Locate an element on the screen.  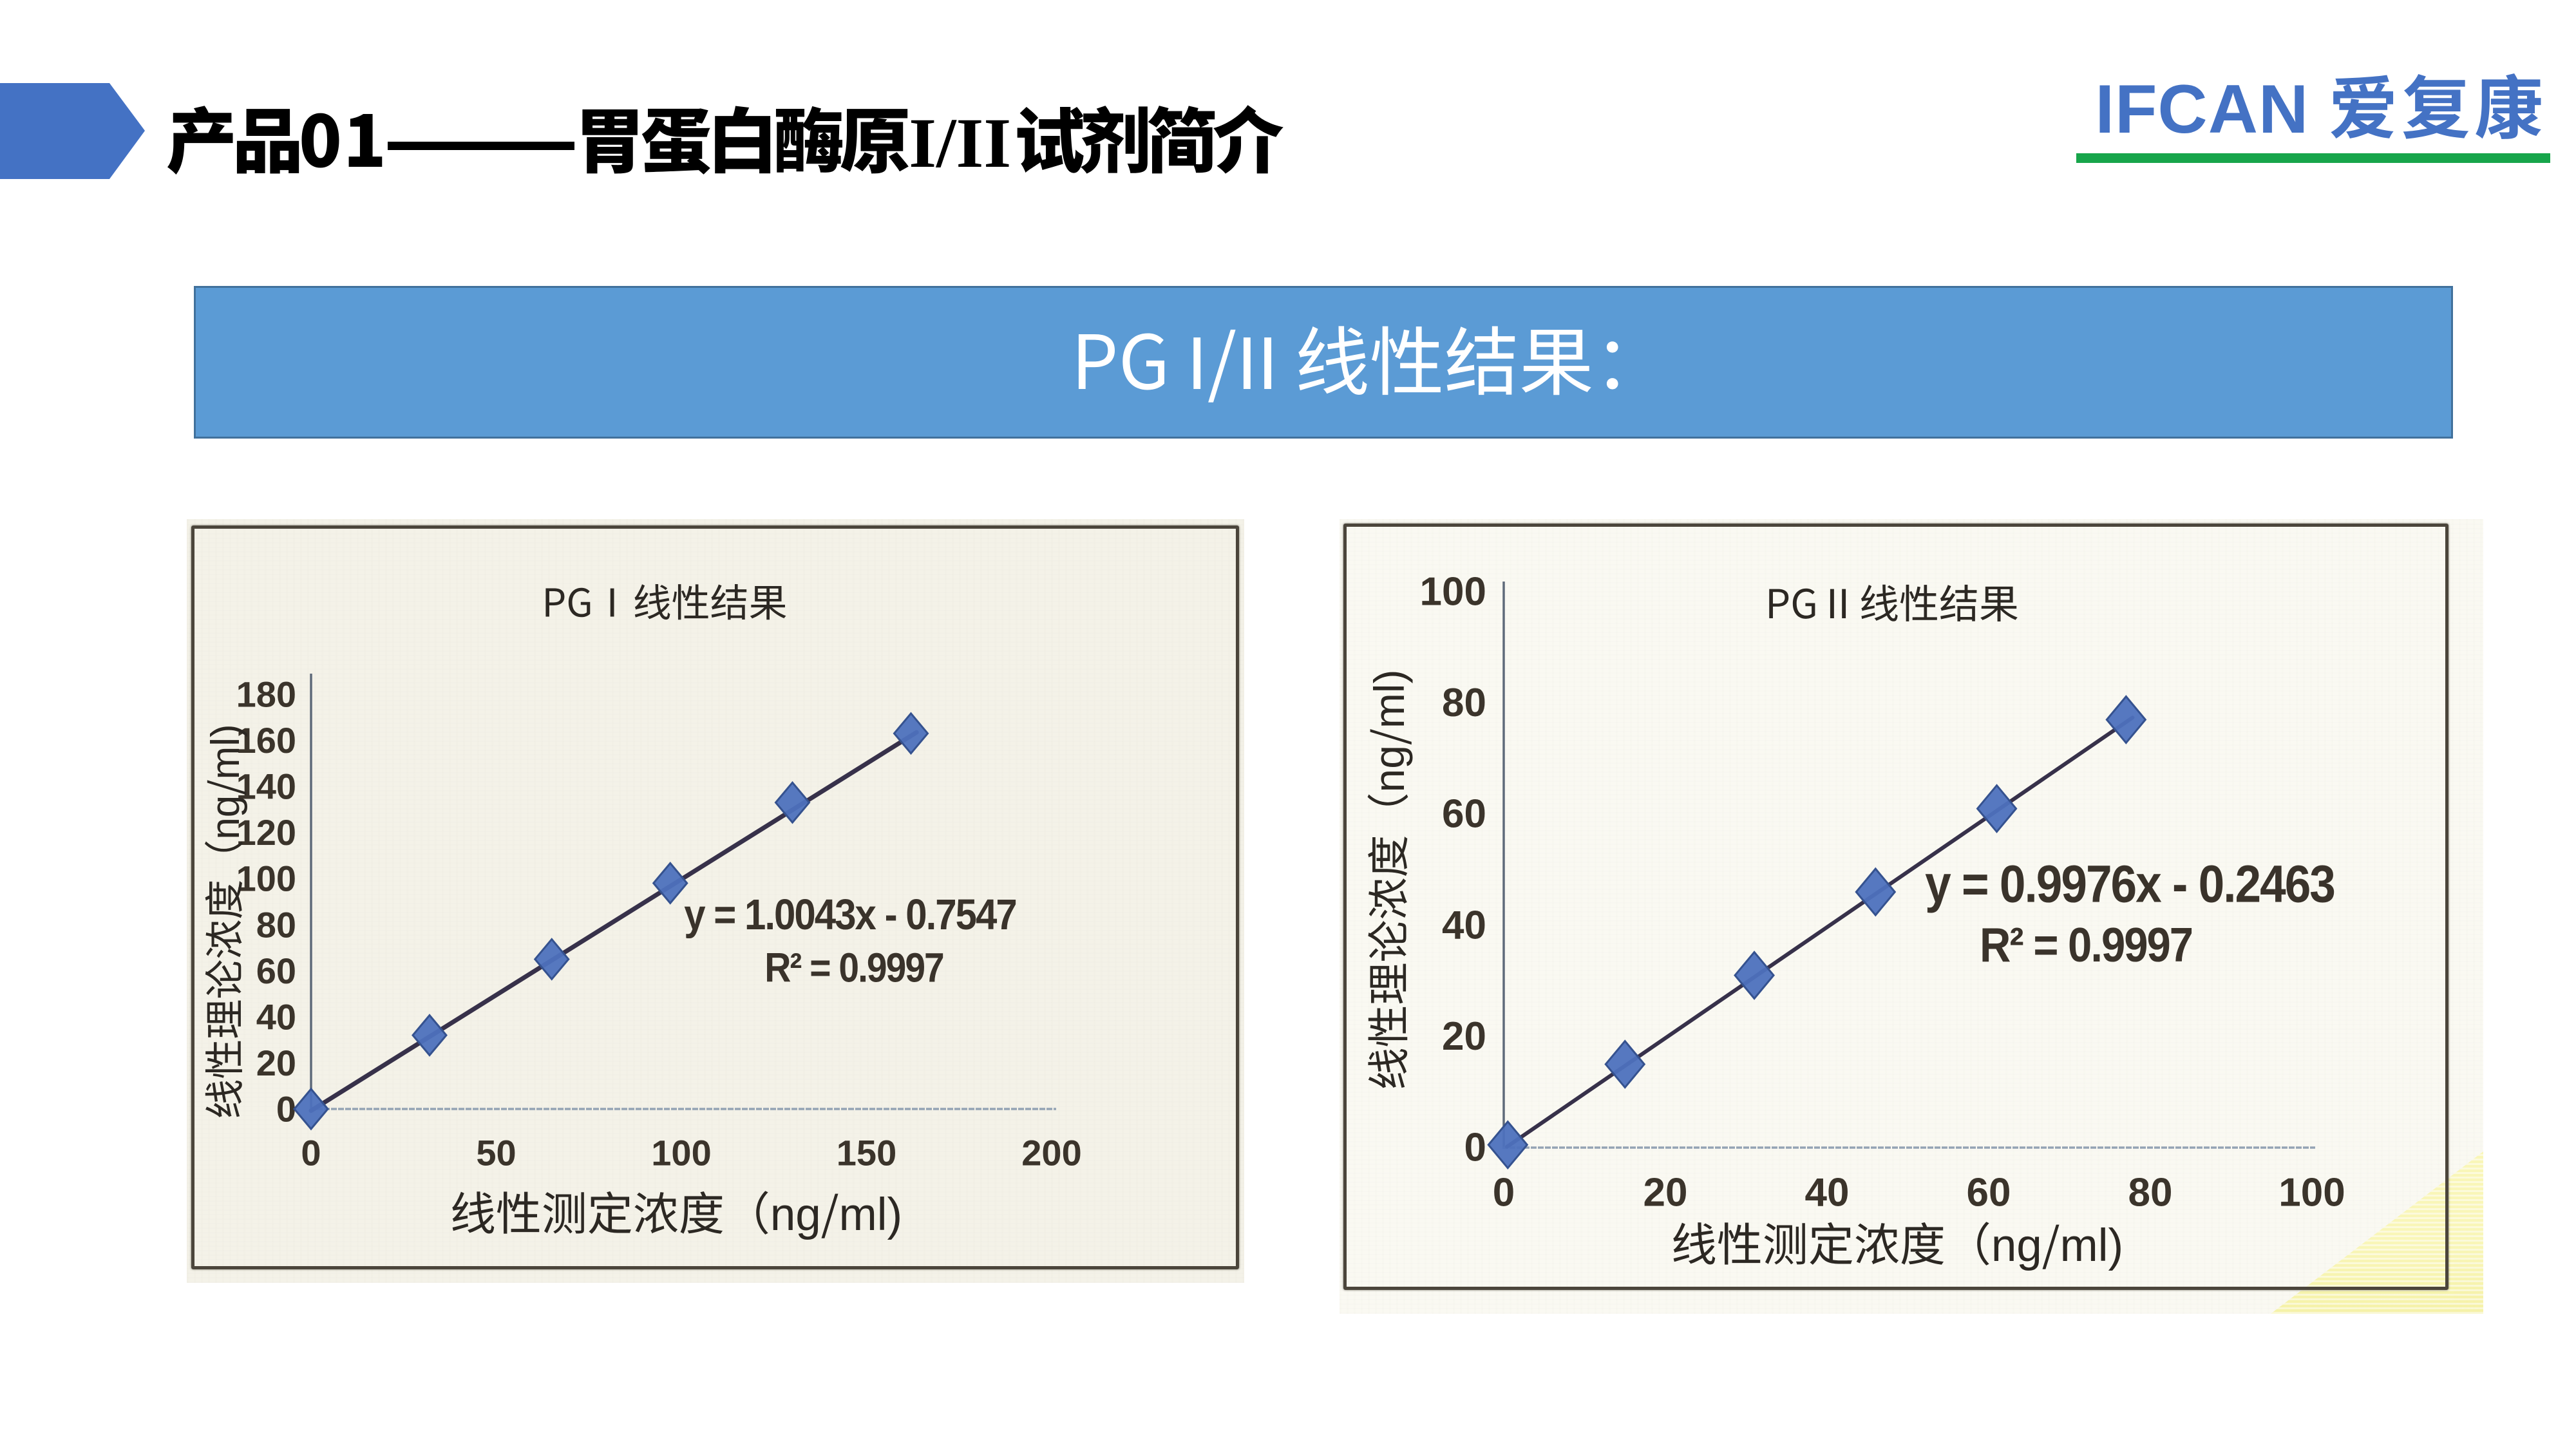
x-tick-label: 150 is located at coordinates (867, 1153).